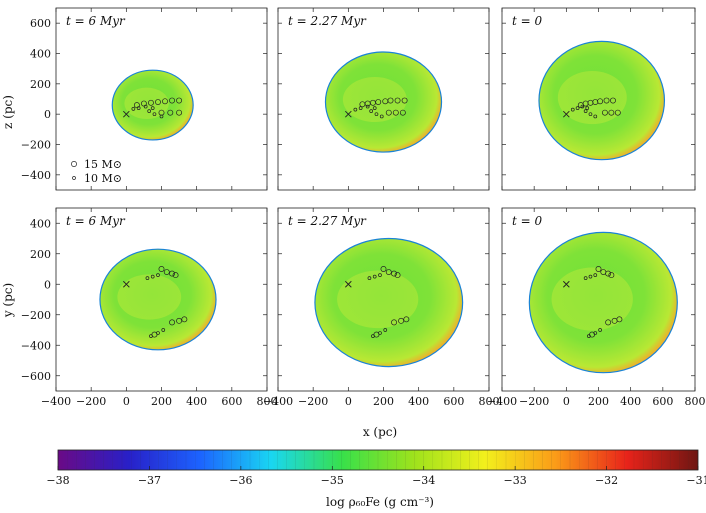 The image size is (706, 513). What do you see at coordinates (40, 54) in the screenshot?
I see `y-tick-label: 400` at bounding box center [40, 54].